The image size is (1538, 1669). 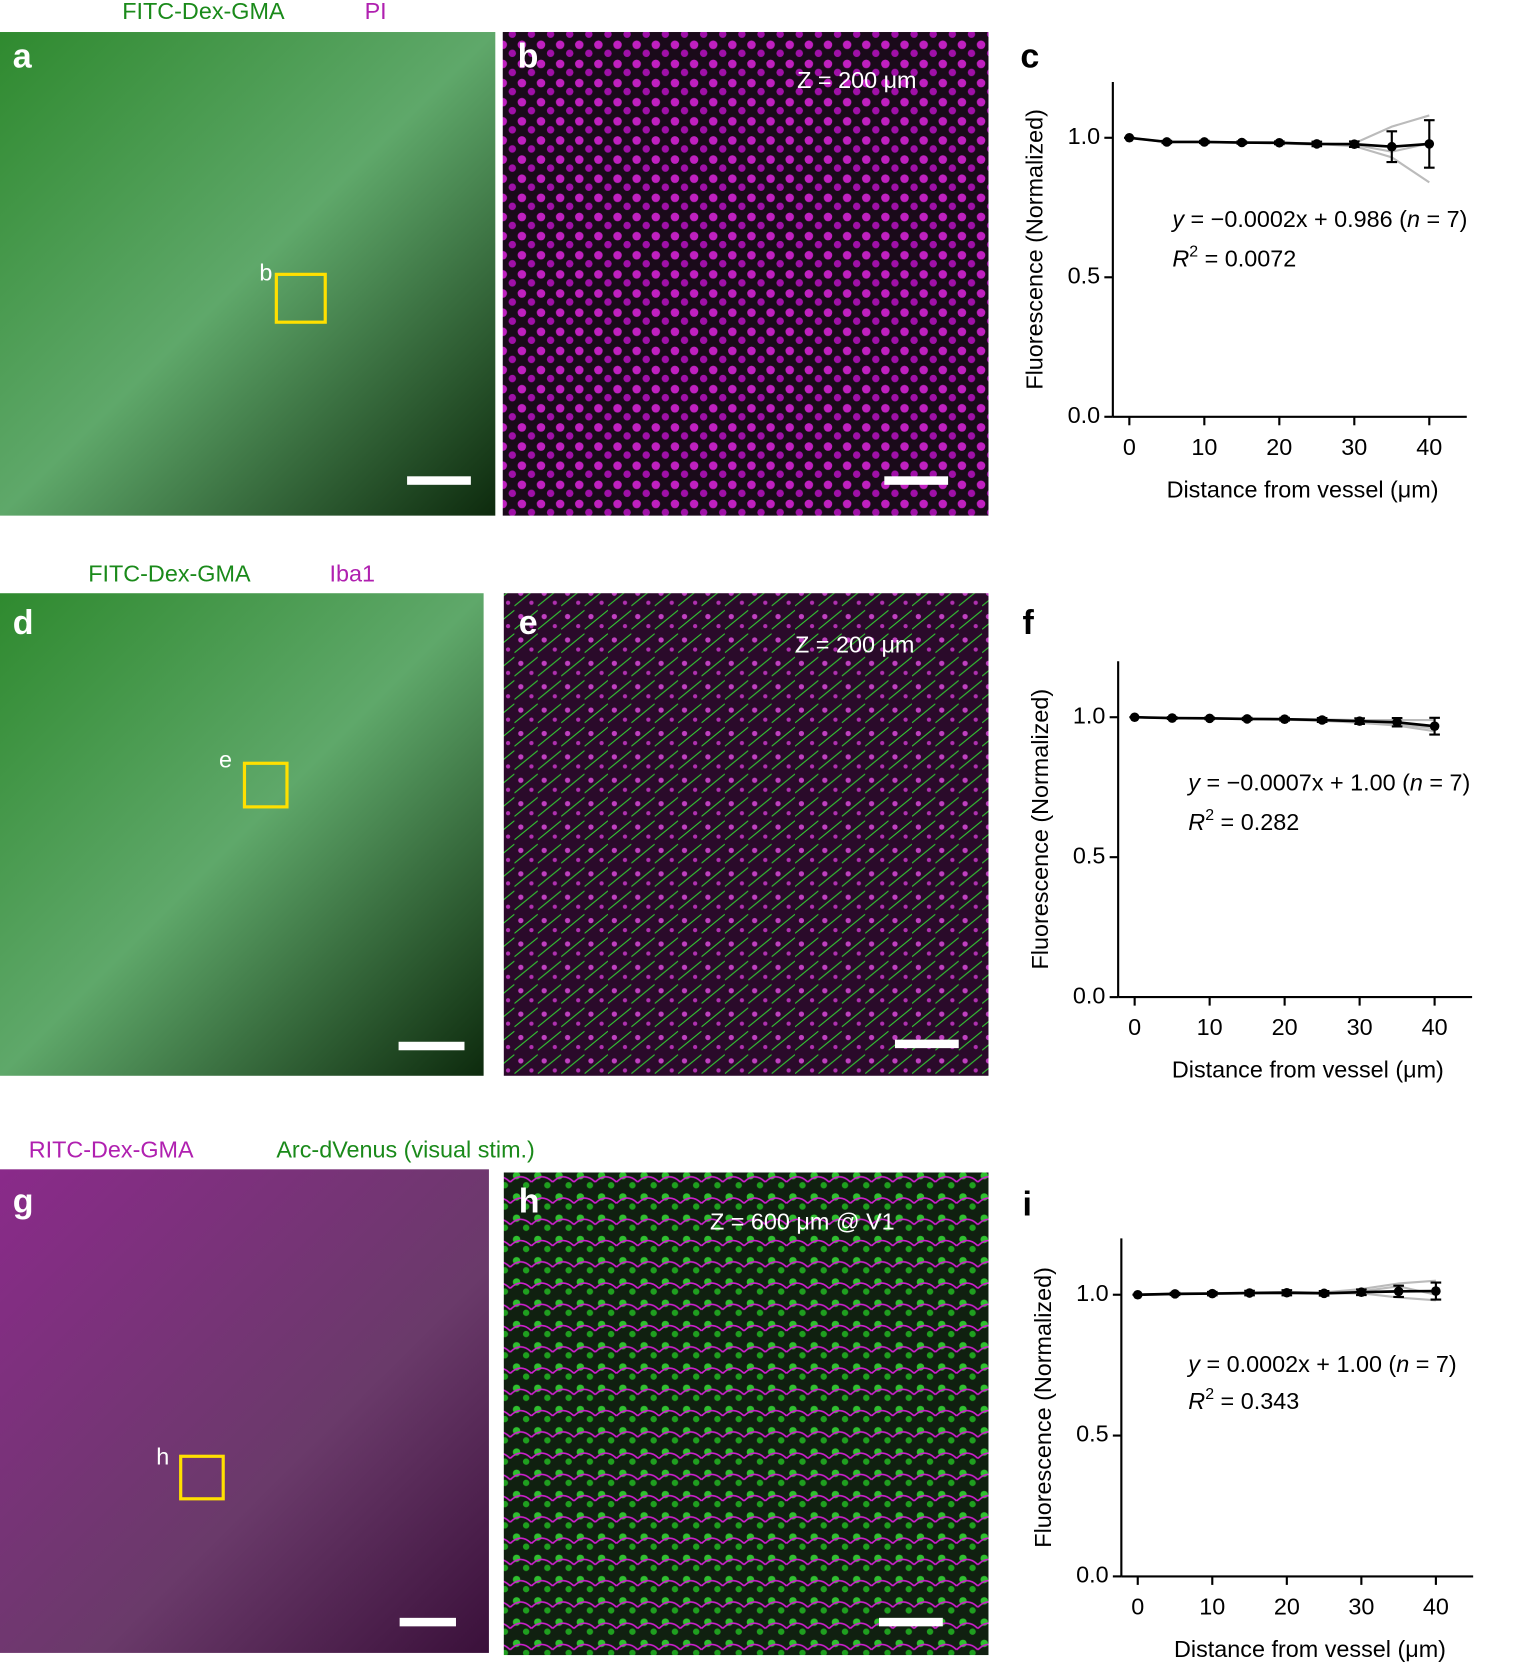 I want to click on panel-letter: c, so click(x=1029, y=57).